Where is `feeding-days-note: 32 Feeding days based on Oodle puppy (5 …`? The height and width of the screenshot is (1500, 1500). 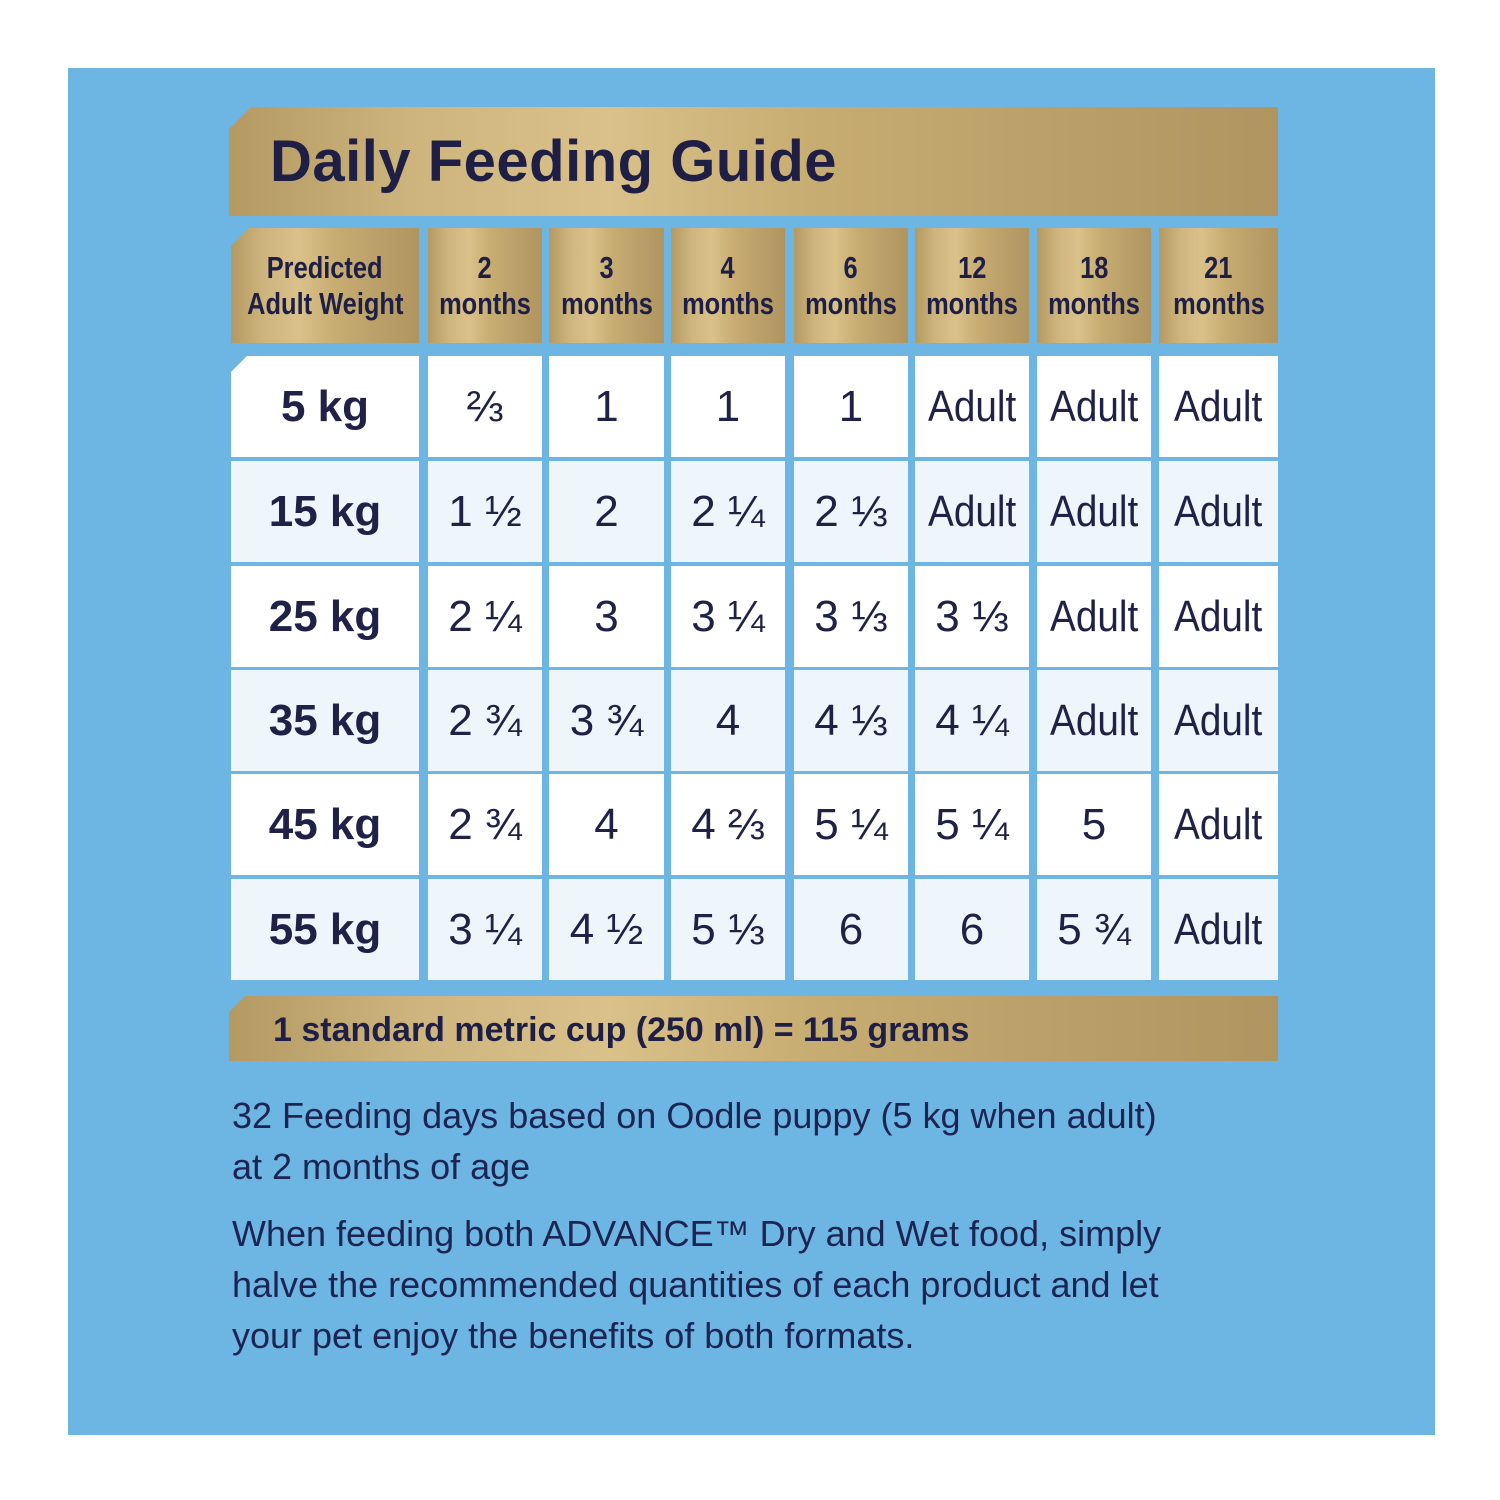
feeding-days-note: 32 Feeding days based on Oodle puppy (5 … is located at coordinates (694, 1141).